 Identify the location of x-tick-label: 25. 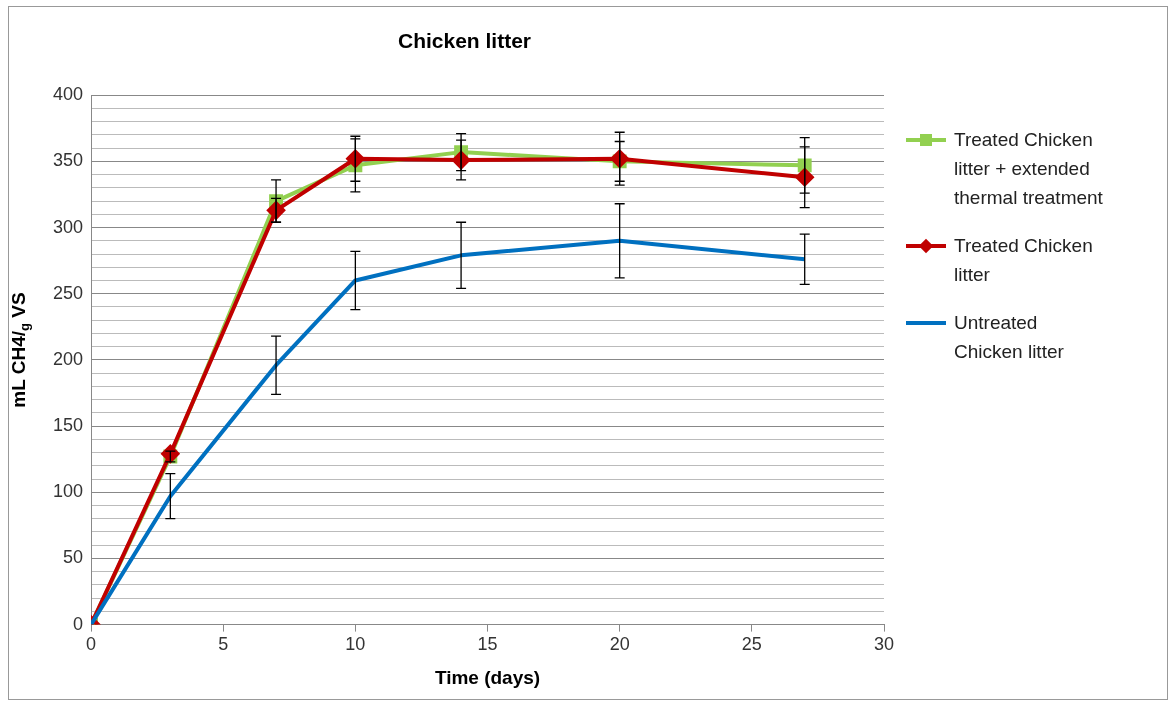
(751, 644).